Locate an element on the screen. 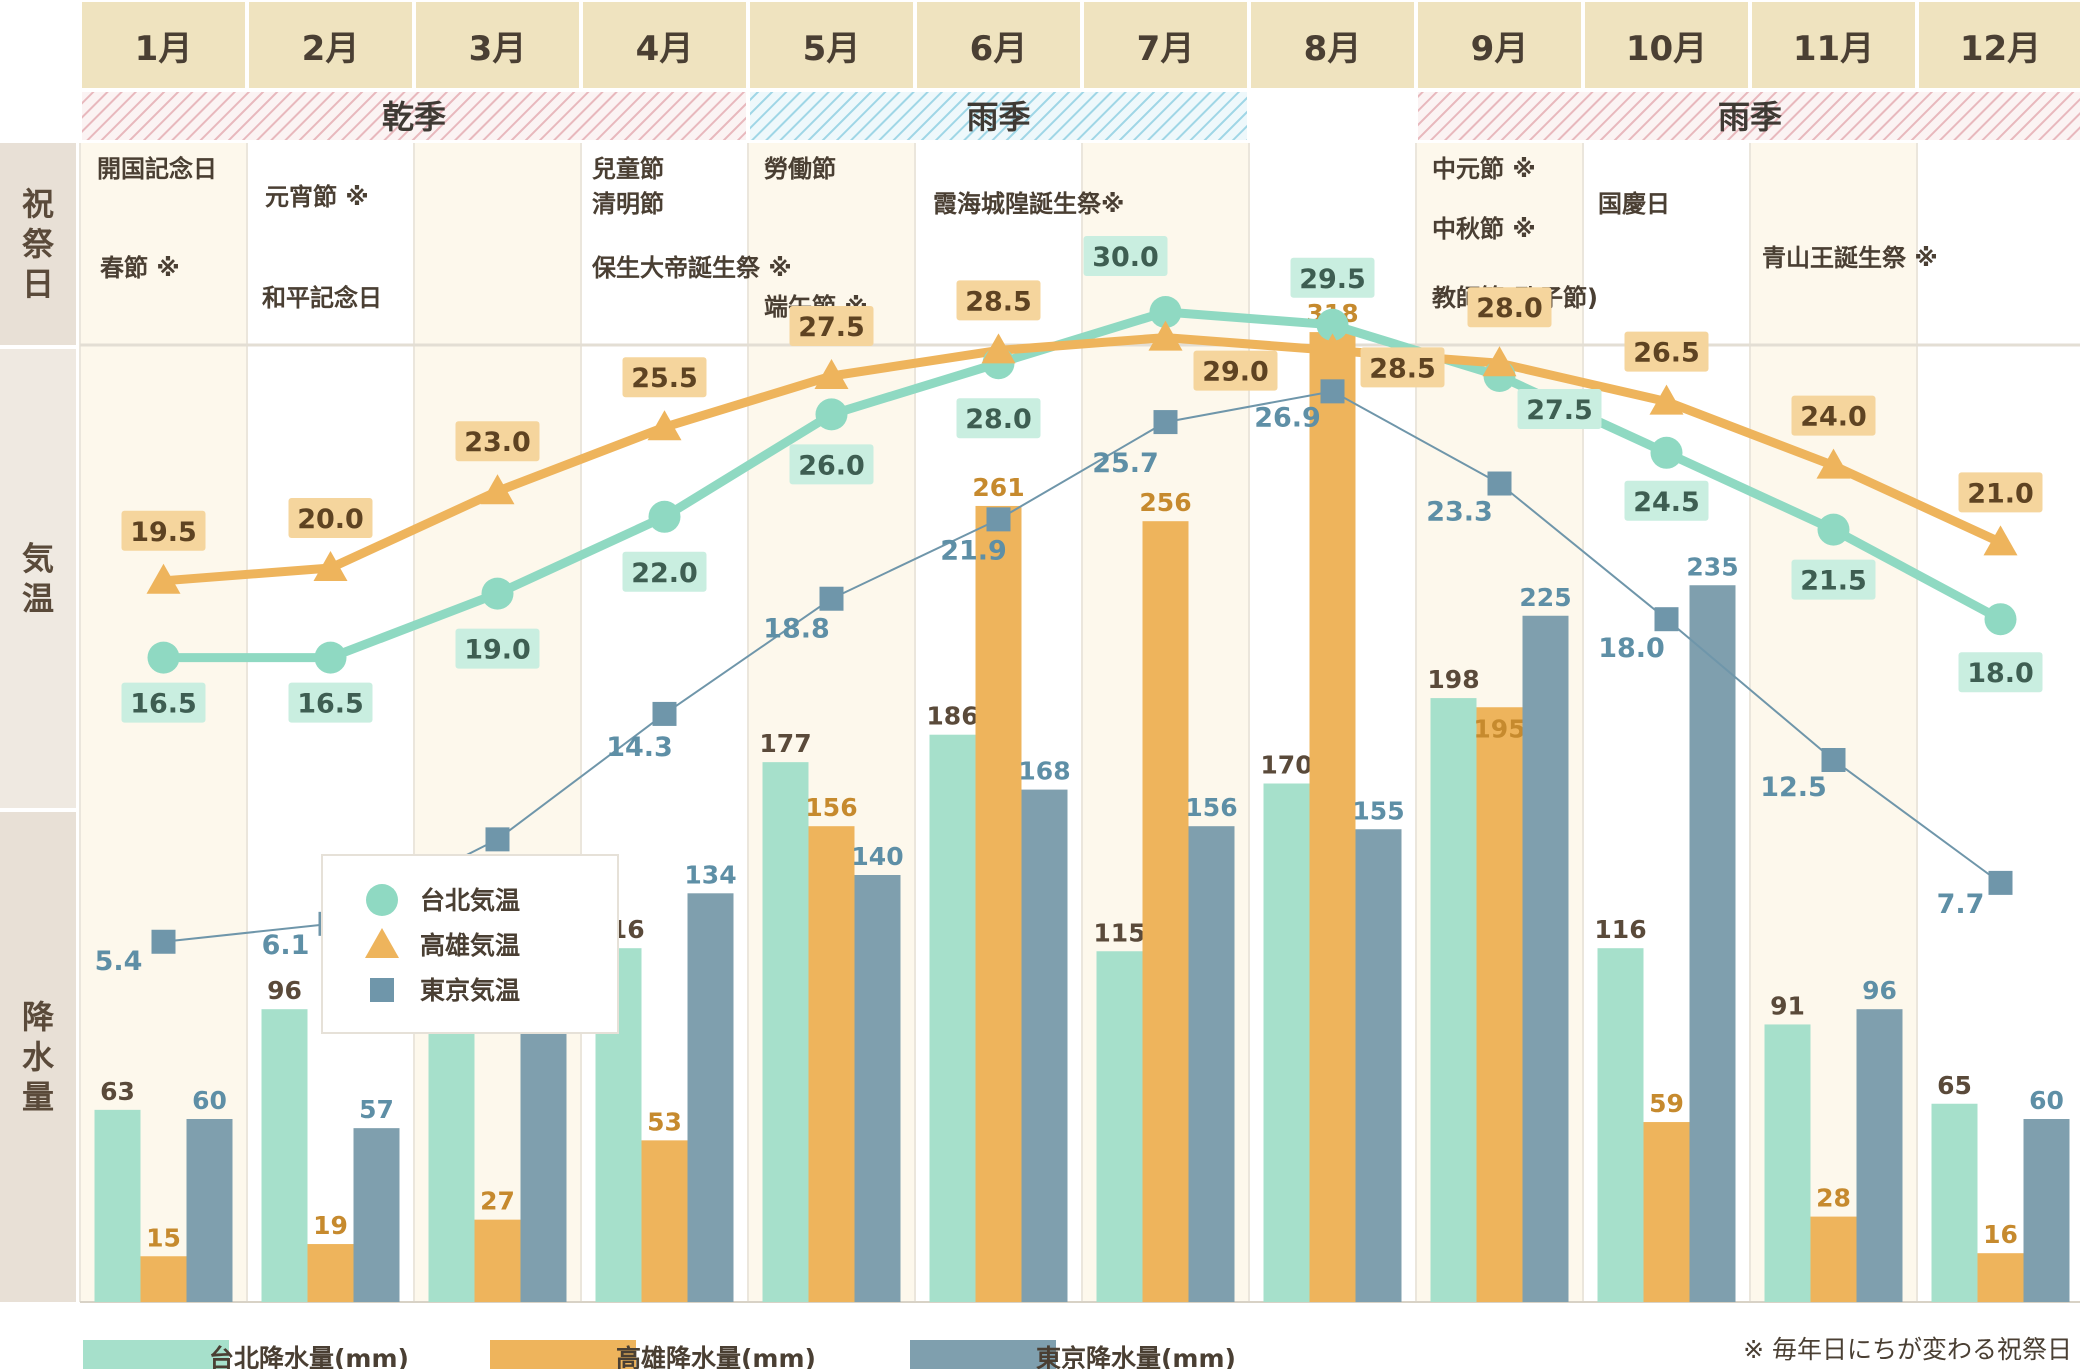 This screenshot has width=2080, height=1369. rain-value-label: 96 is located at coordinates (284, 990).